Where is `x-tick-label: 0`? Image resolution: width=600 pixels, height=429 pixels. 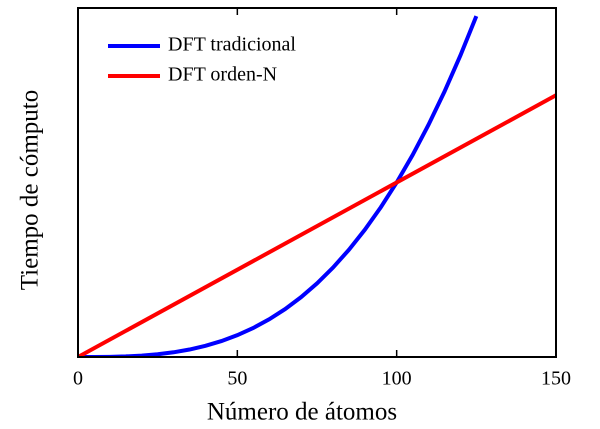 x-tick-label: 0 is located at coordinates (78, 379).